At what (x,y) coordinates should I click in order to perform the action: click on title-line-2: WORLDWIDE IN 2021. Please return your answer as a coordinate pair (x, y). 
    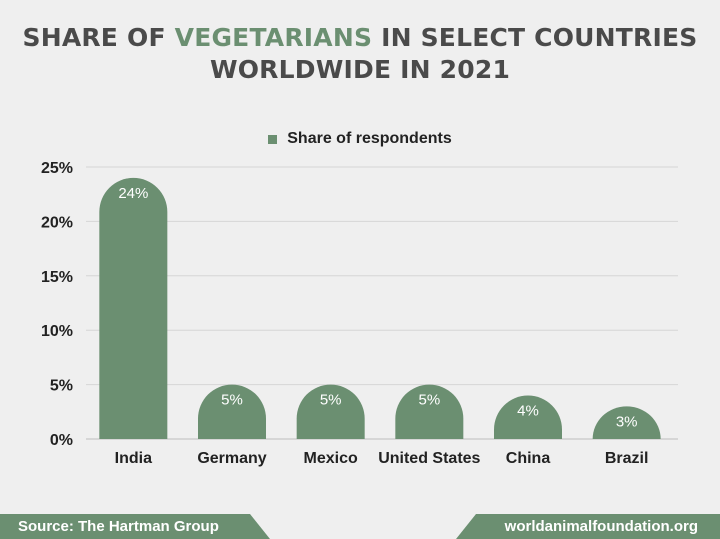
    Looking at the image, I should click on (360, 69).